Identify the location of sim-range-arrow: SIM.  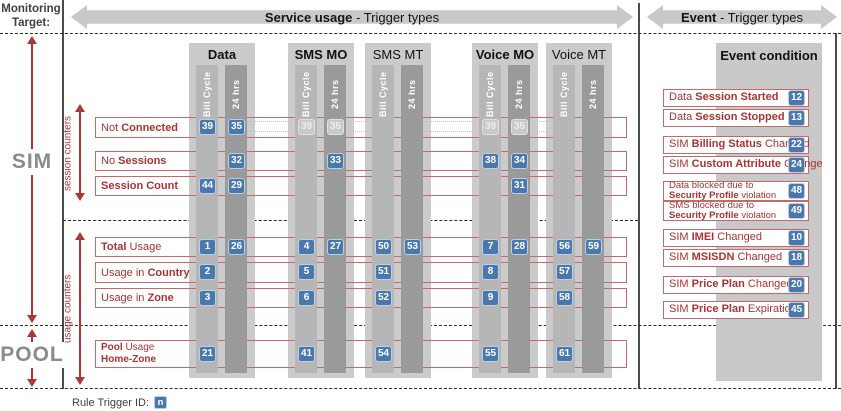
(32, 179).